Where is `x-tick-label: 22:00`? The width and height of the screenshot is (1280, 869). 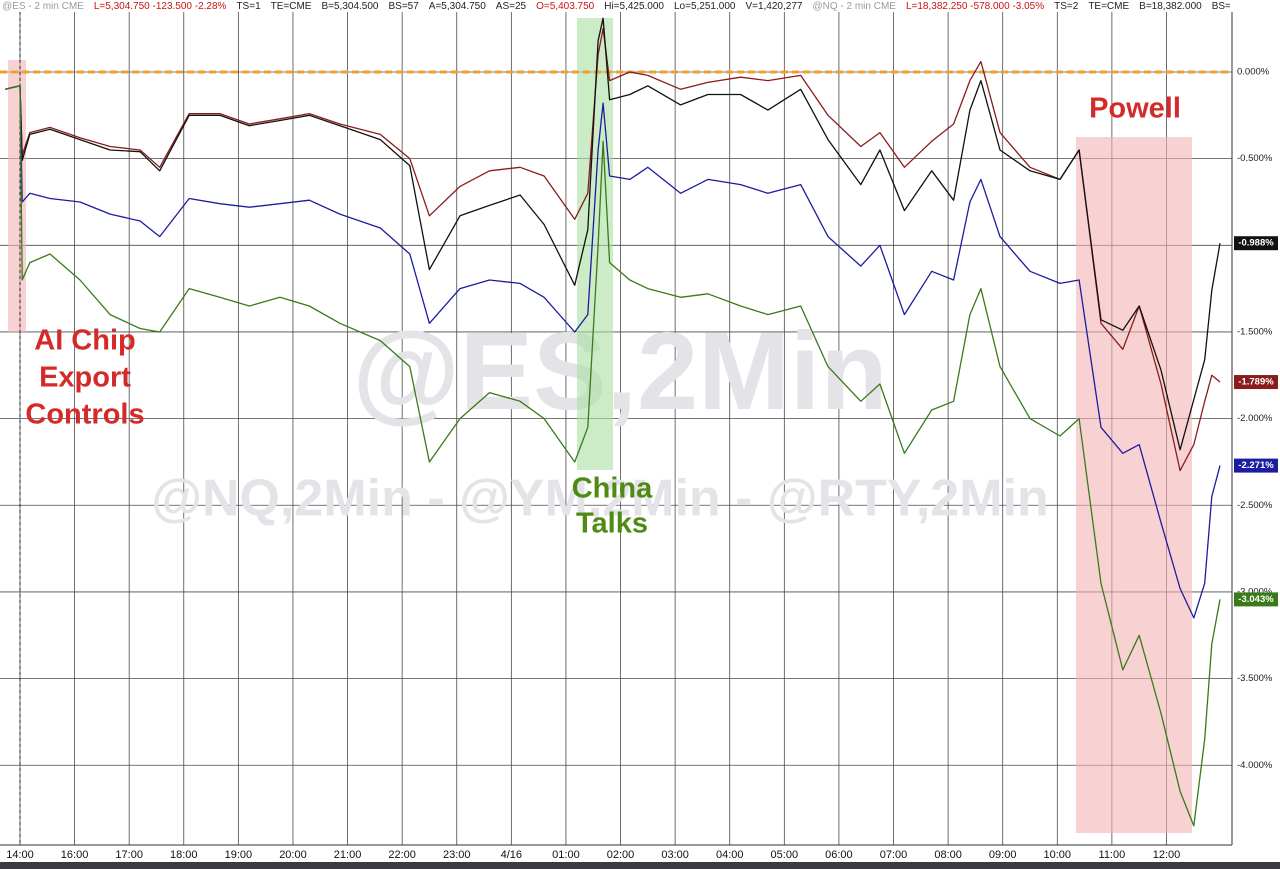
x-tick-label: 22:00 is located at coordinates (402, 855).